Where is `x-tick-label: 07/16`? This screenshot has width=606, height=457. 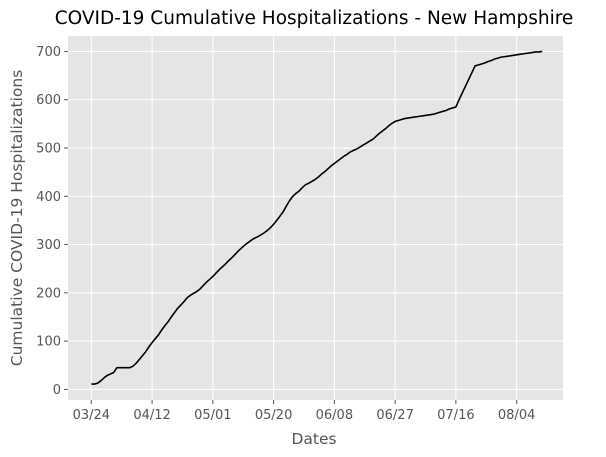
x-tick-label: 07/16 is located at coordinates (455, 415).